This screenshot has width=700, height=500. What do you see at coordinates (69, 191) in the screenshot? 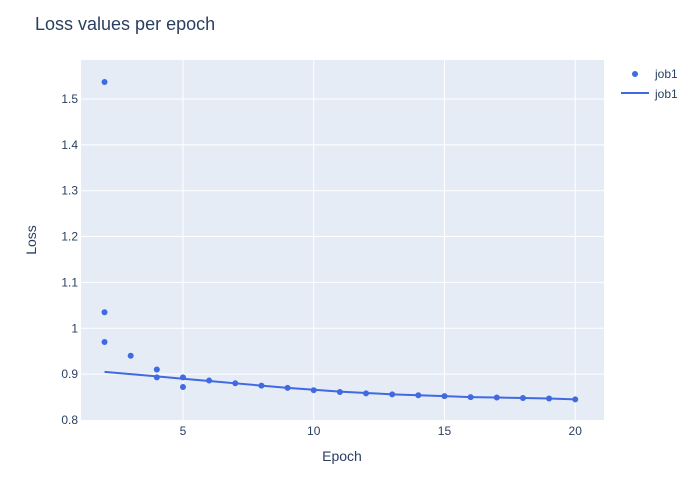
I see `y-tick-label: 1.3` at bounding box center [69, 191].